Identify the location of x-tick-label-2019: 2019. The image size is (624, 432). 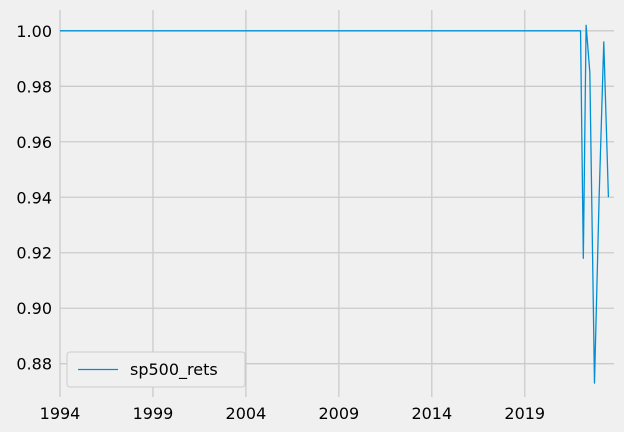
(524, 413).